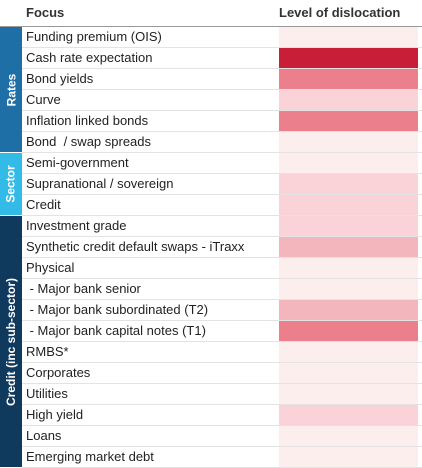 The image size is (422, 468). I want to click on focus-label: Emerging market debt, so click(90, 456).